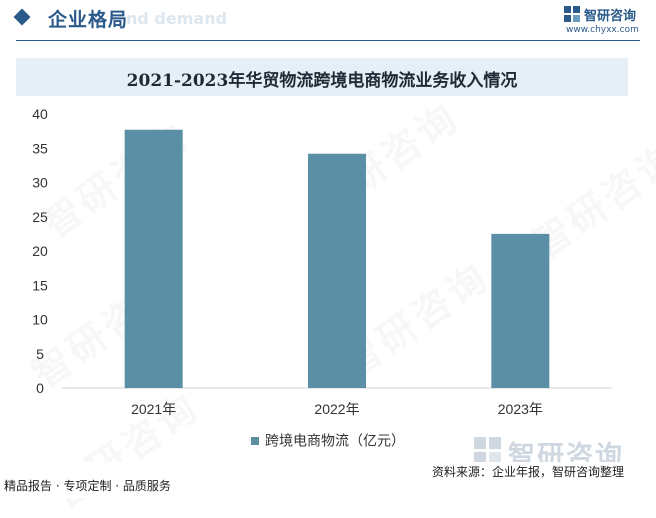  What do you see at coordinates (520, 409) in the screenshot?
I see `x-tick-label: 2023年` at bounding box center [520, 409].